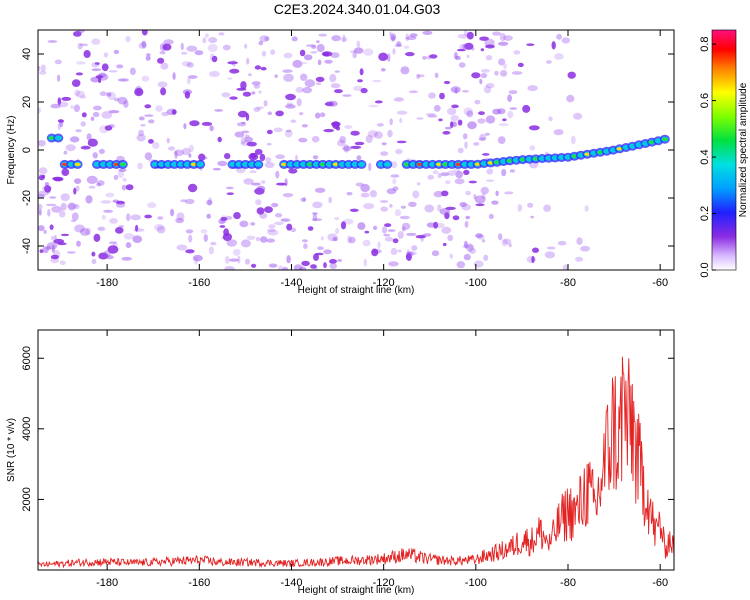 Image resolution: width=750 pixels, height=600 pixels. What do you see at coordinates (291, 583) in the screenshot?
I see `x-tick-label: -140` at bounding box center [291, 583].